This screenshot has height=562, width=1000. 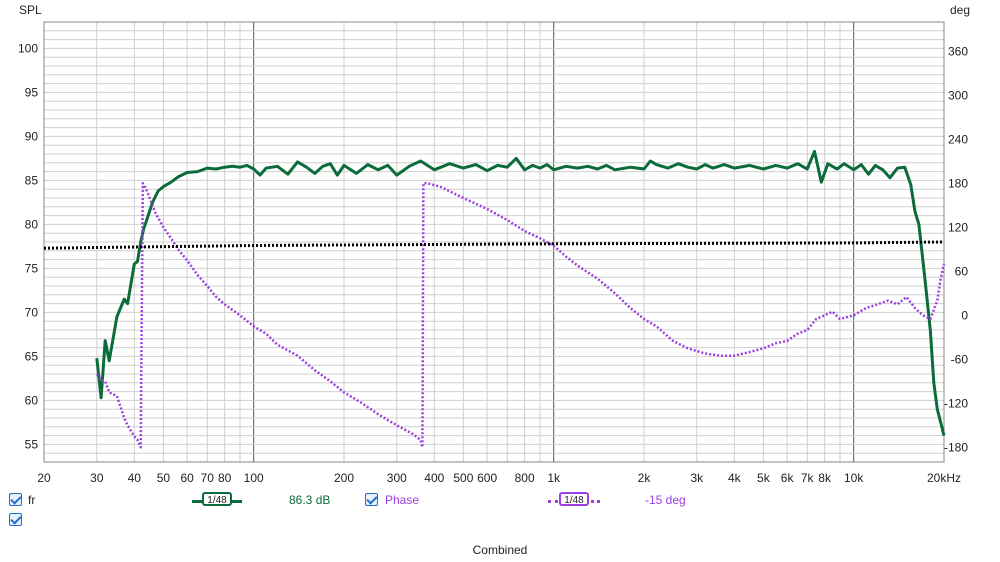 I want to click on y-axis-right-label: deg, so click(x=960, y=10).